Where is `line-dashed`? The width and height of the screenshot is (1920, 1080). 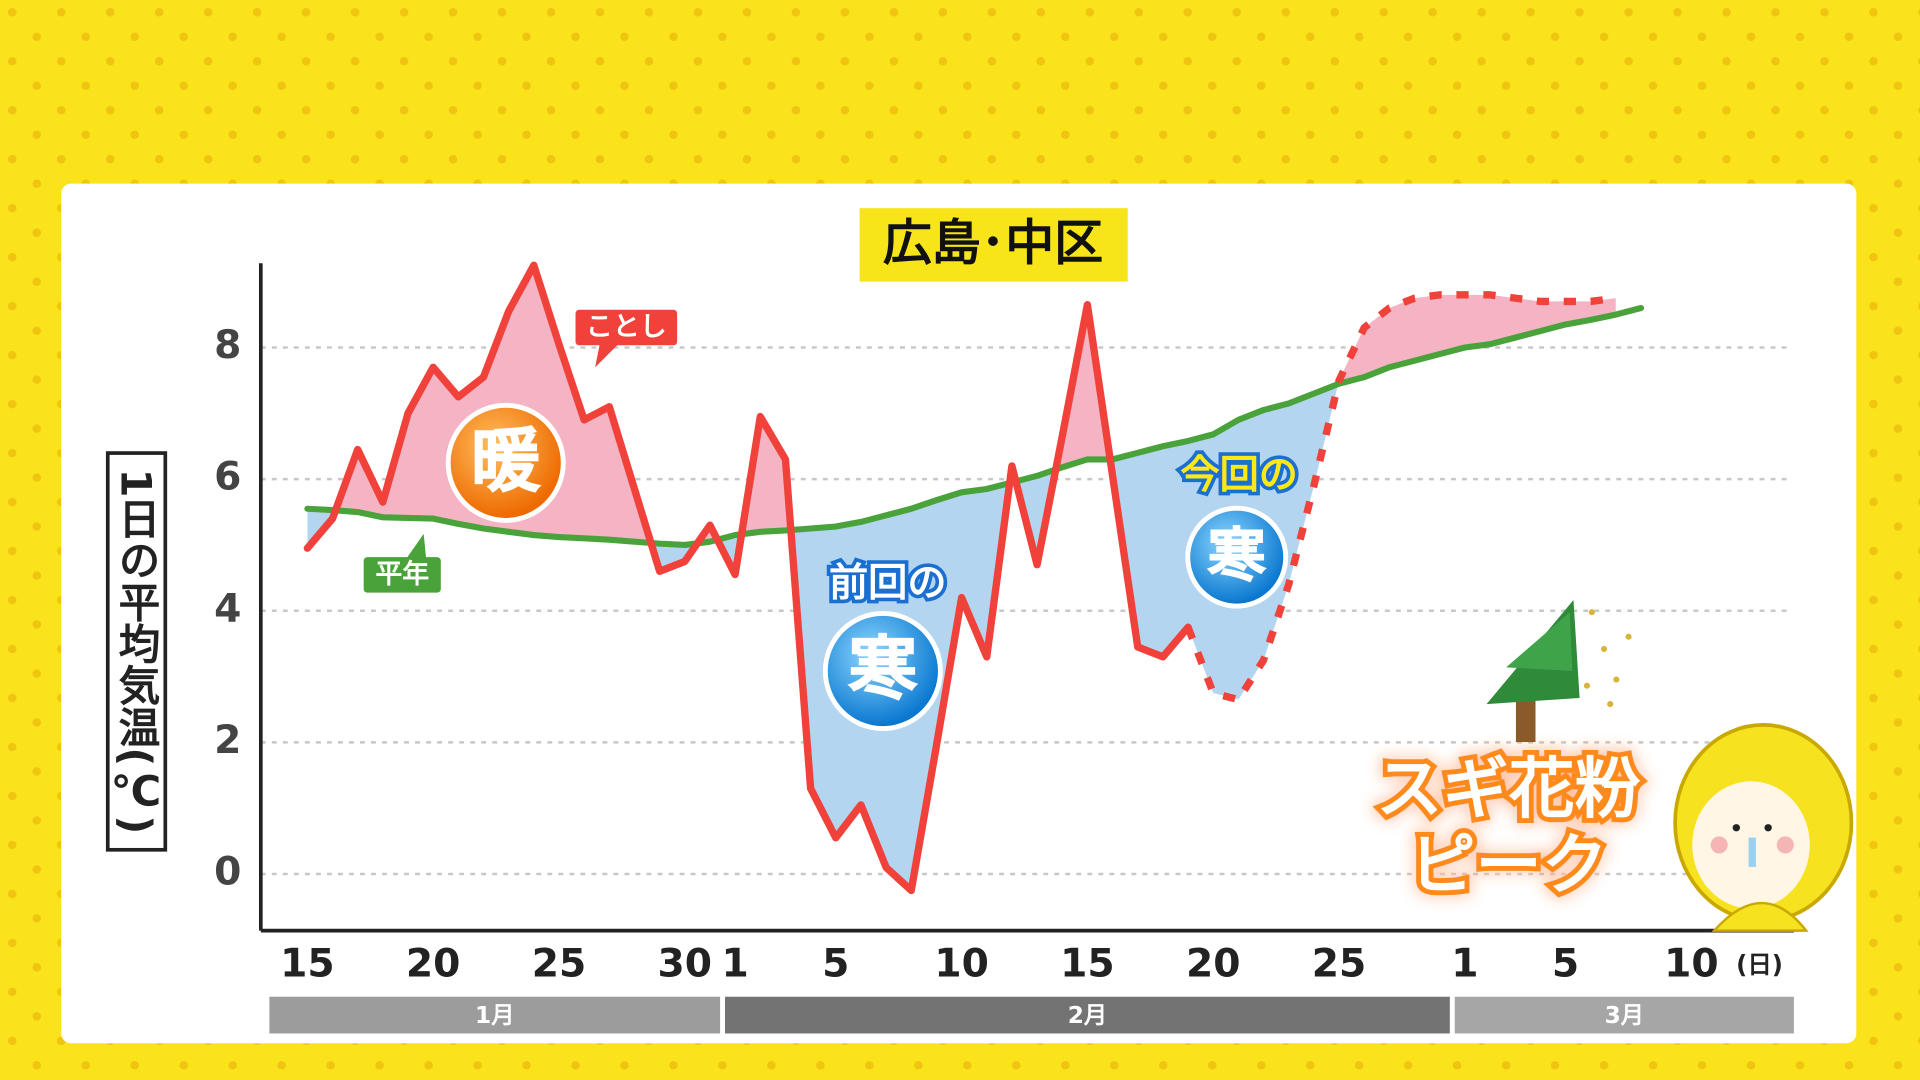
line-dashed is located at coordinates (1400, 497).